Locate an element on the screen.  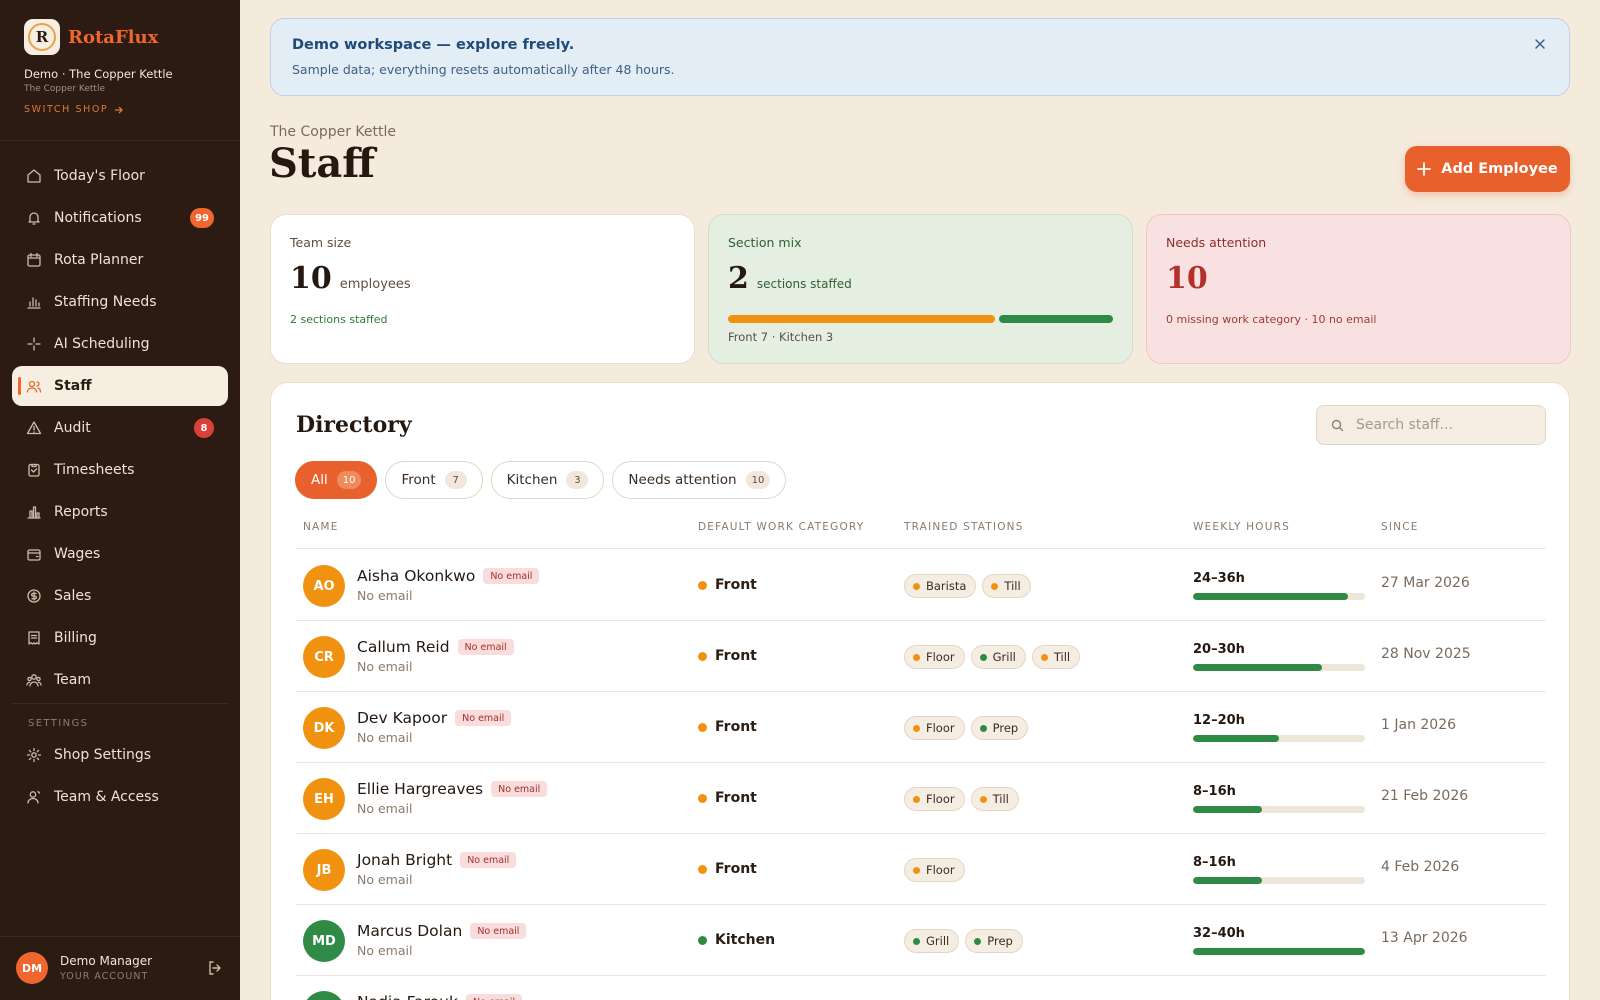
work-category-label: Front is located at coordinates (736, 656).